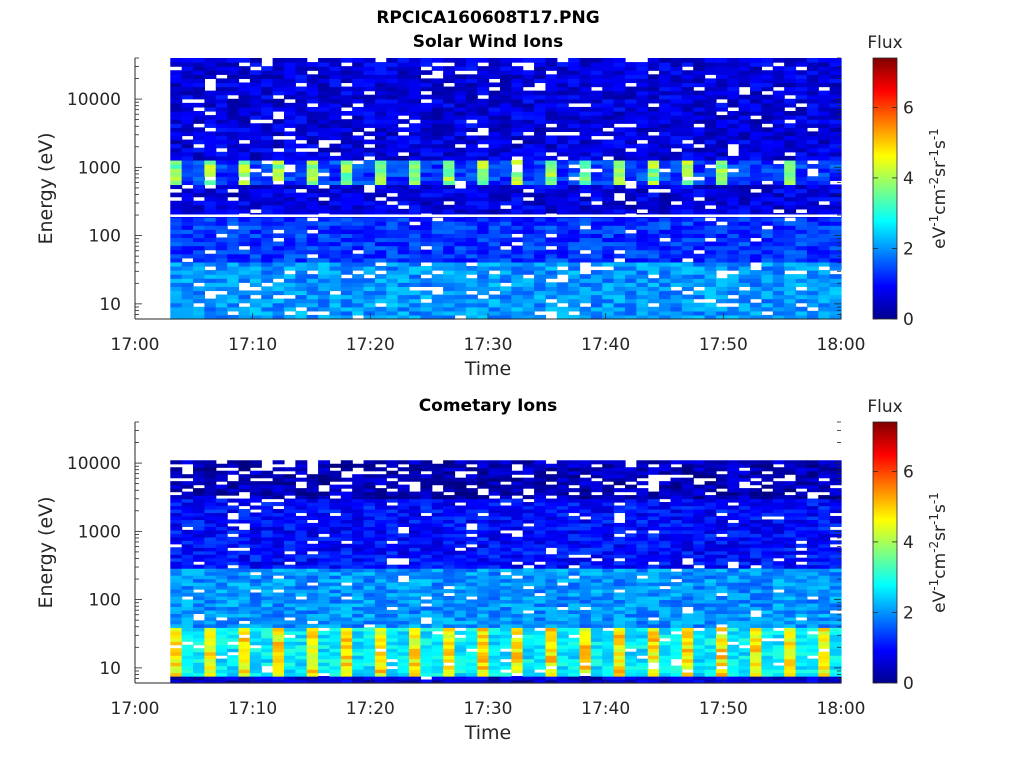 Image resolution: width=1024 pixels, height=768 pixels. Describe the element at coordinates (370, 345) in the screenshot. I see `x-tick-label-1: 17:20` at that location.